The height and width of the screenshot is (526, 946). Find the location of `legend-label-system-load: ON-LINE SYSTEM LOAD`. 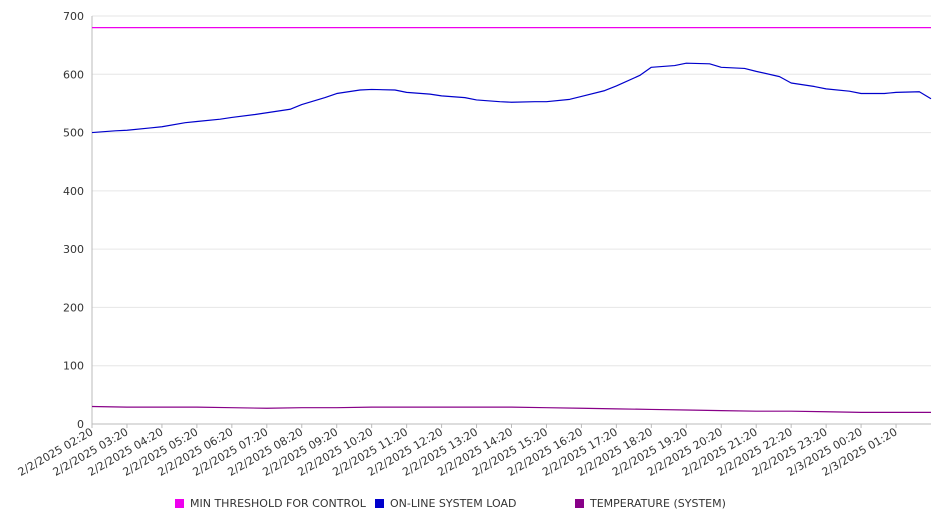

legend-label-system-load: ON-LINE SYSTEM LOAD is located at coordinates (453, 503).